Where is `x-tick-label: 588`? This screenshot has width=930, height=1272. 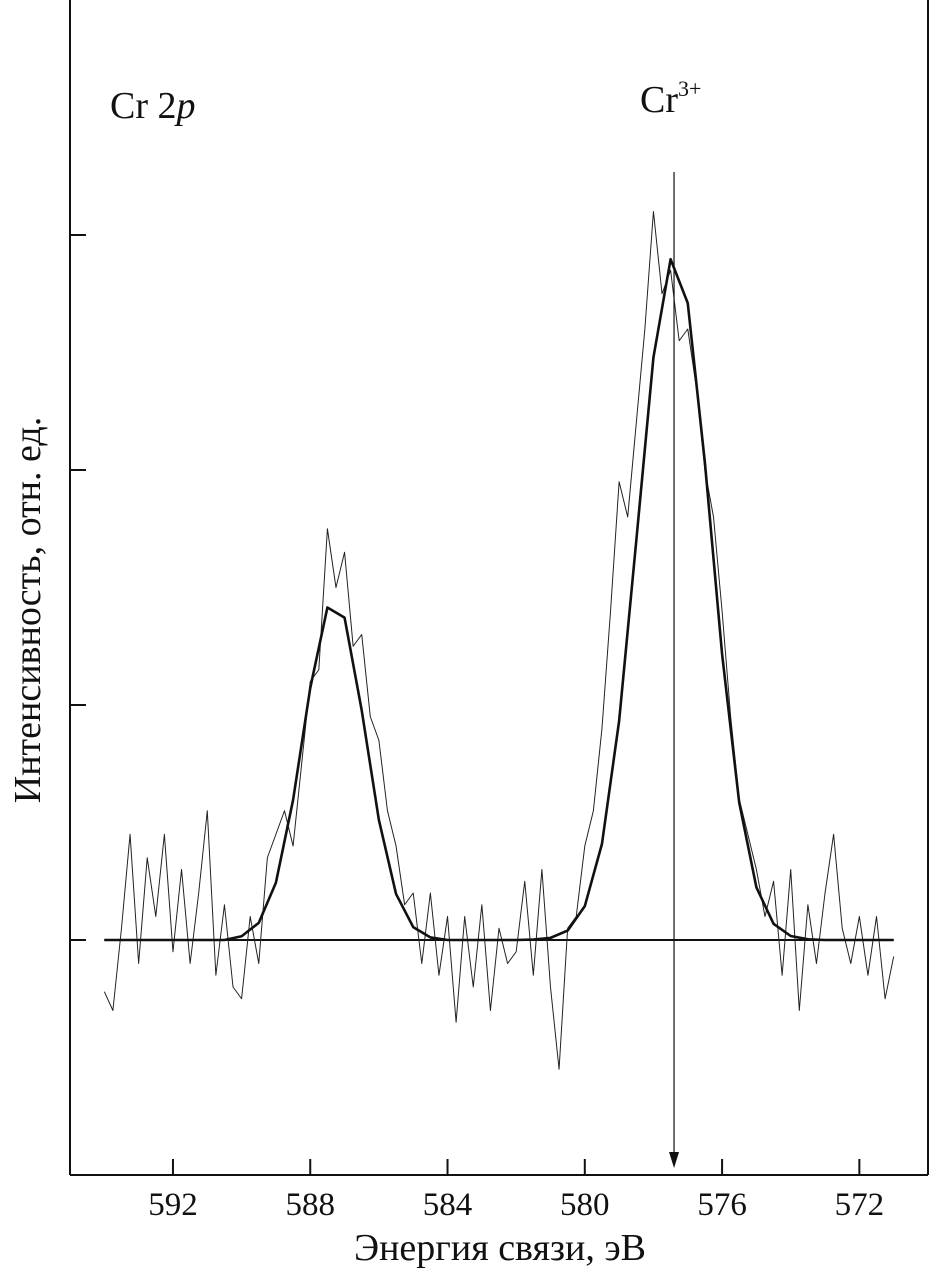
x-tick-label: 588 is located at coordinates (310, 1205).